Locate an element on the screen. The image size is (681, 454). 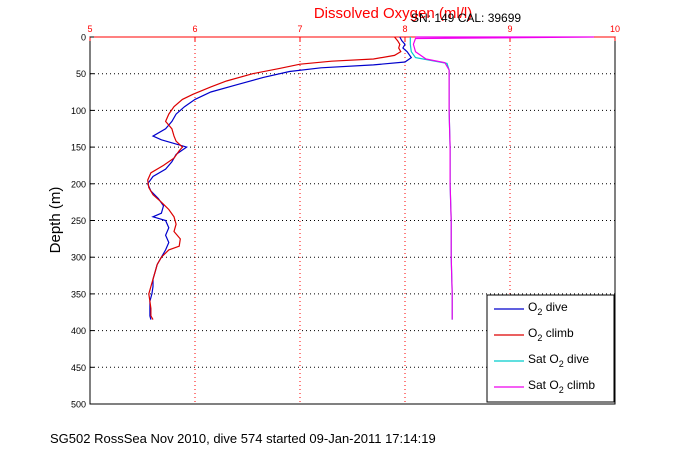
y-tick-label: 100 is located at coordinates (78, 111).